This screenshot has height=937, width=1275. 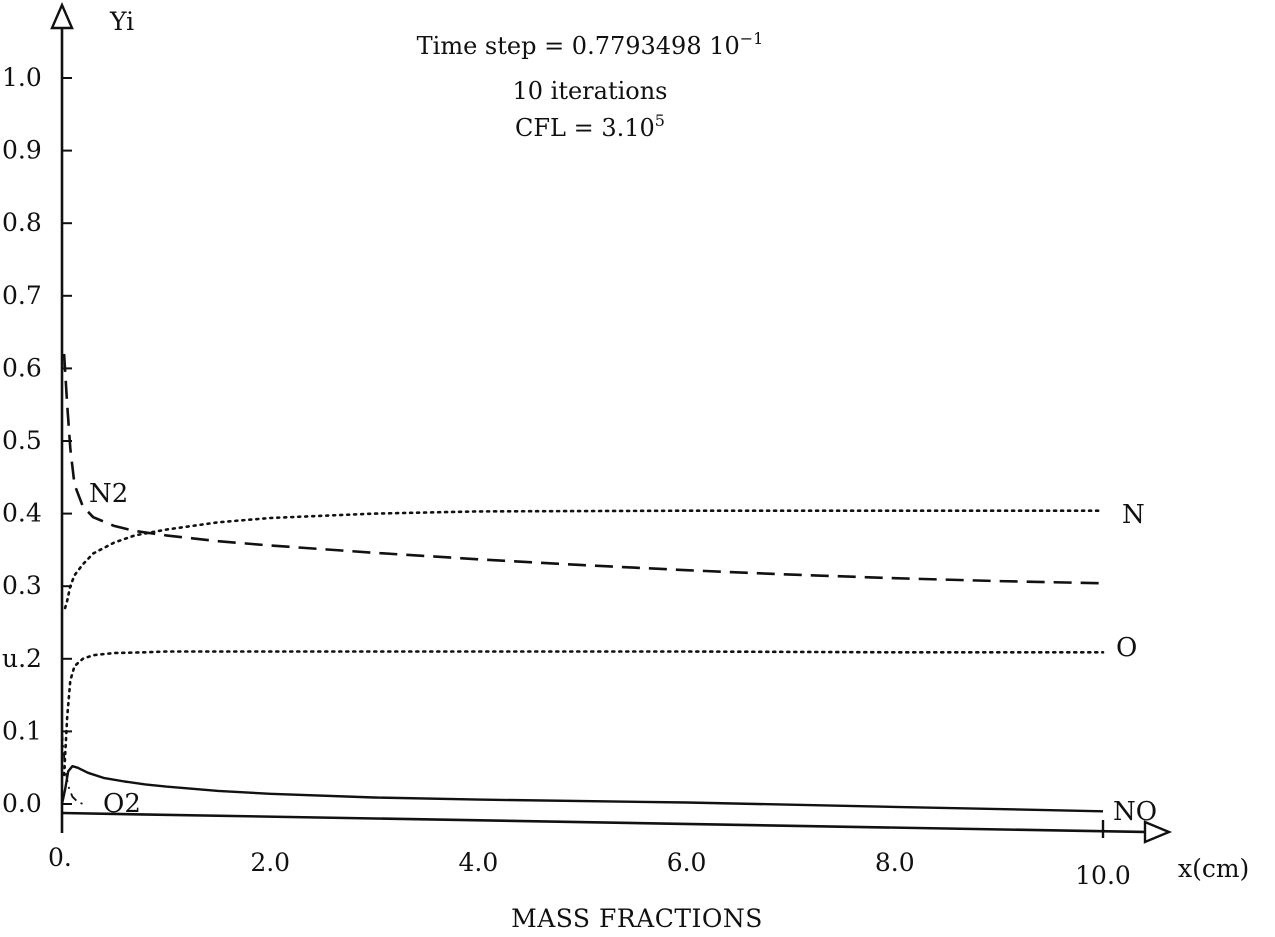 I want to click on series-label-n: N, so click(x=1133, y=515).